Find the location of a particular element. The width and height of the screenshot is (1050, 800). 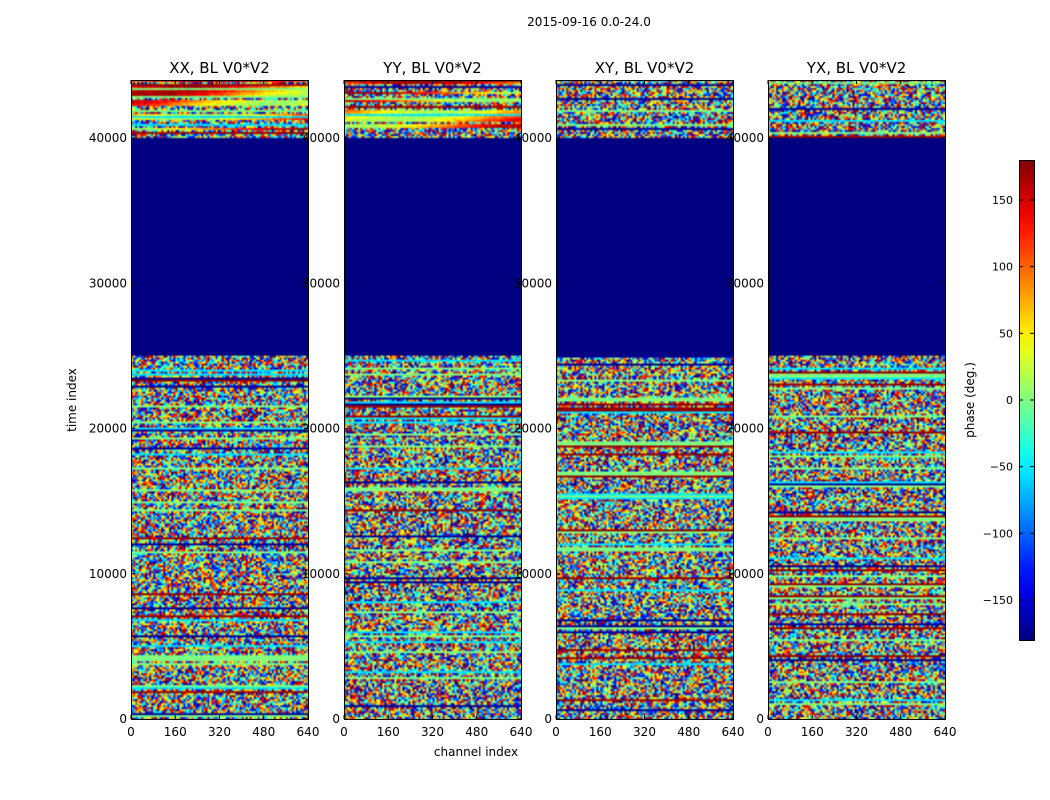

panel-title: YY, BL V0*V2 is located at coordinates (431, 68).